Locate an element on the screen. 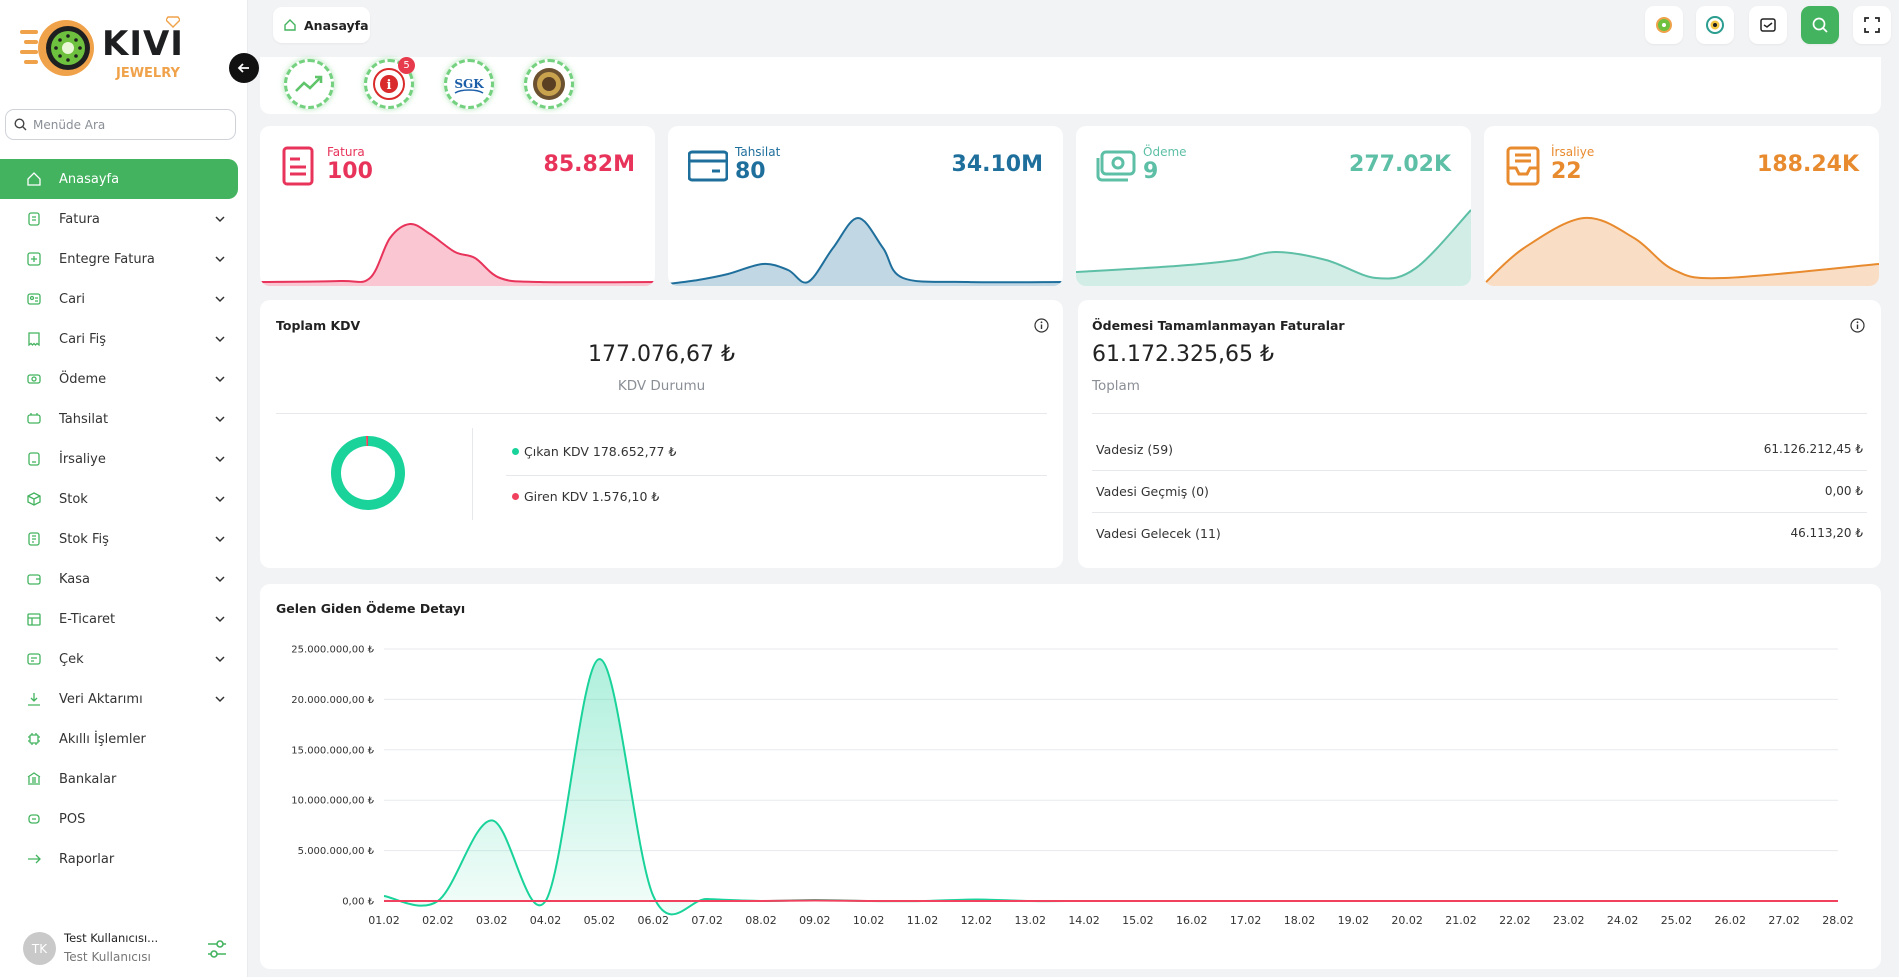  shortcut-trend is located at coordinates (309, 84).